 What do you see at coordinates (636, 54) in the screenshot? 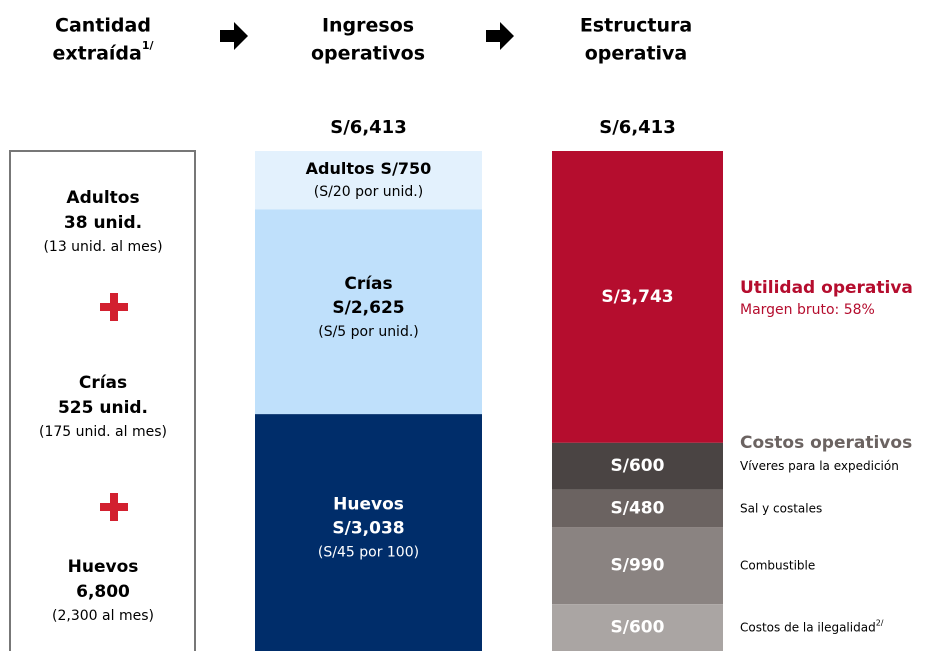
I see `column-title: operativa` at bounding box center [636, 54].